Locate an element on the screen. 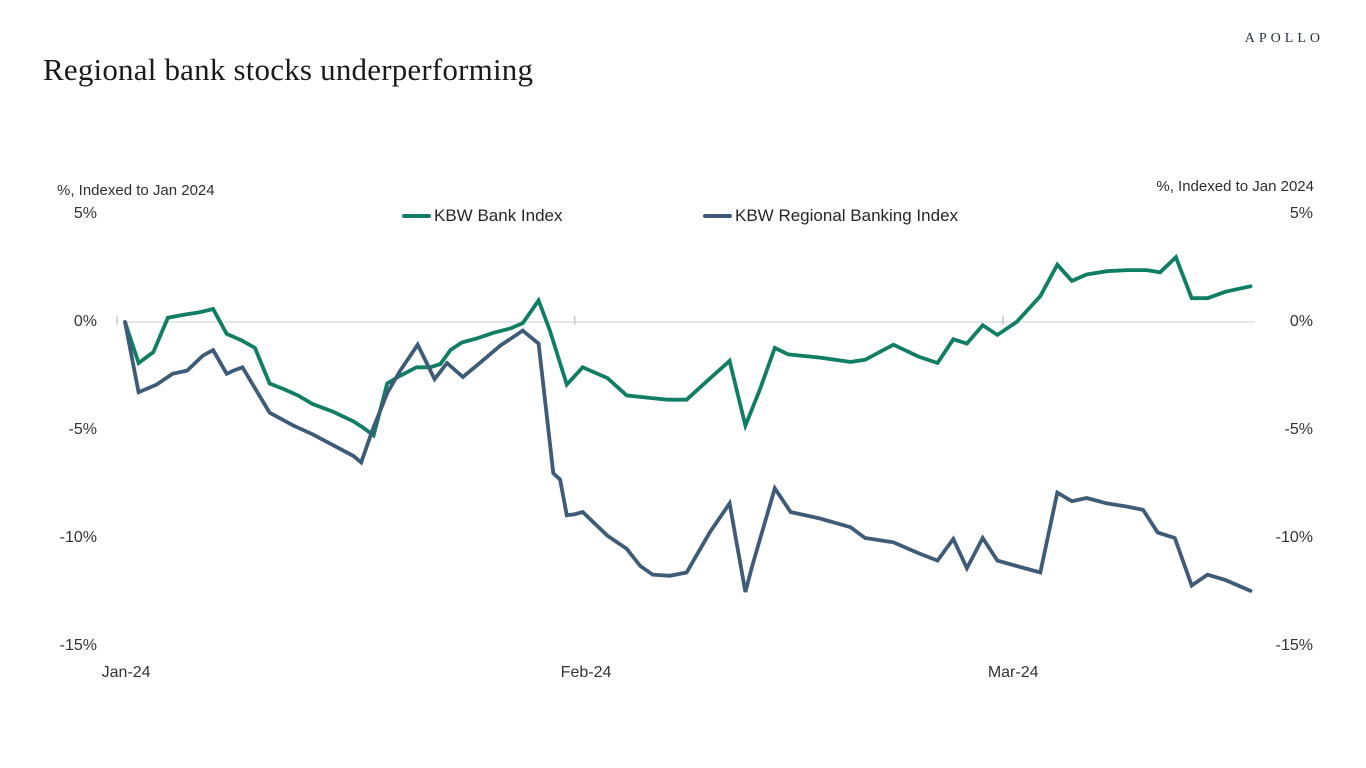 This screenshot has width=1366, height=768. y-axis-title-left: %, Indexed to Jan 2024 is located at coordinates (136, 190).